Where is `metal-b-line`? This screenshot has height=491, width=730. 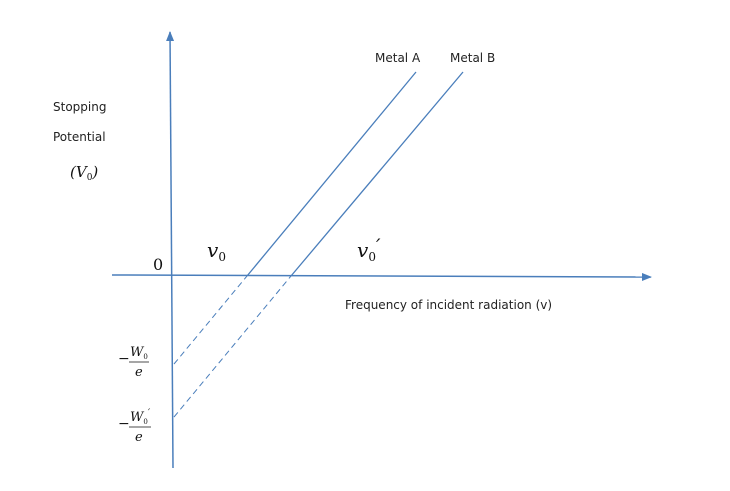 metal-b-line is located at coordinates (377, 174).